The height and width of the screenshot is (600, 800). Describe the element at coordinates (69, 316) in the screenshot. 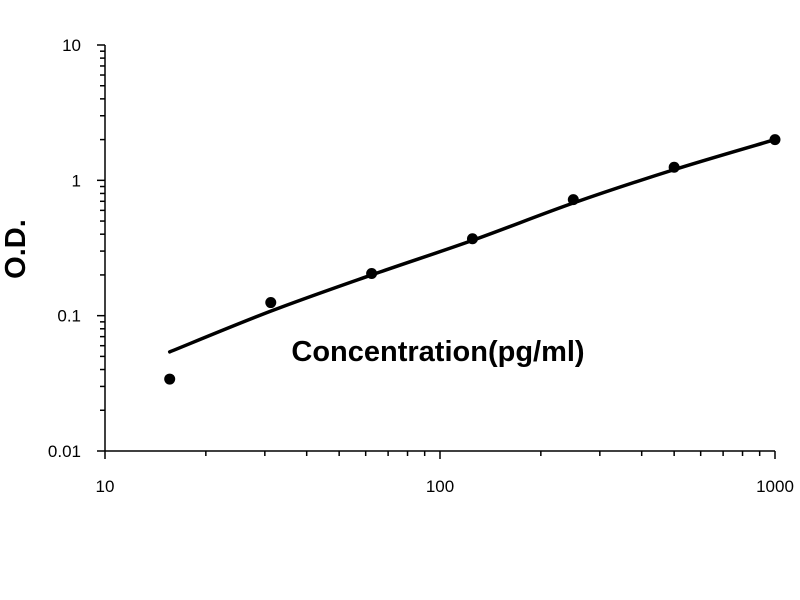

I see `y-tick-label: 0.1` at that location.